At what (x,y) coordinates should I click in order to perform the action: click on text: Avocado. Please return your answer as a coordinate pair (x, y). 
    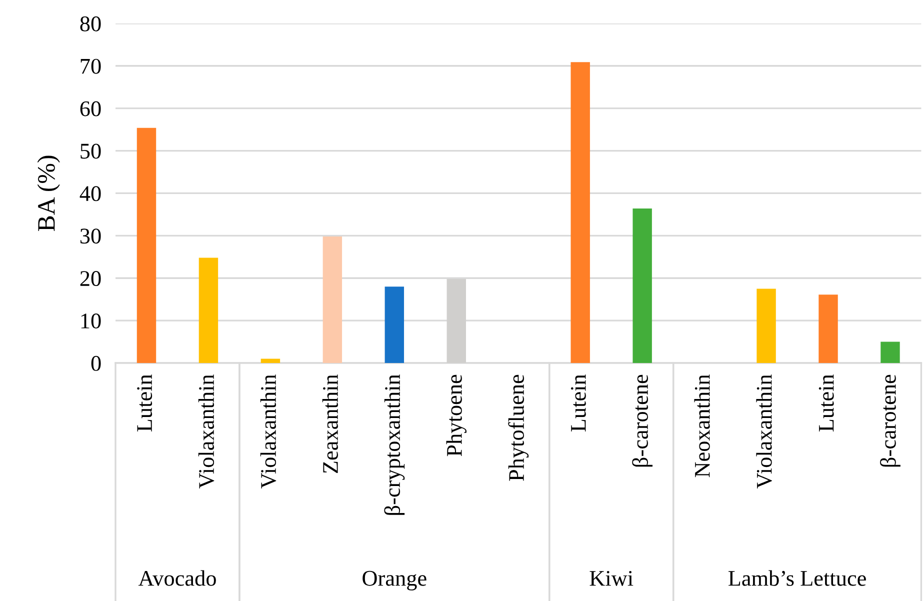
    Looking at the image, I should click on (177, 578).